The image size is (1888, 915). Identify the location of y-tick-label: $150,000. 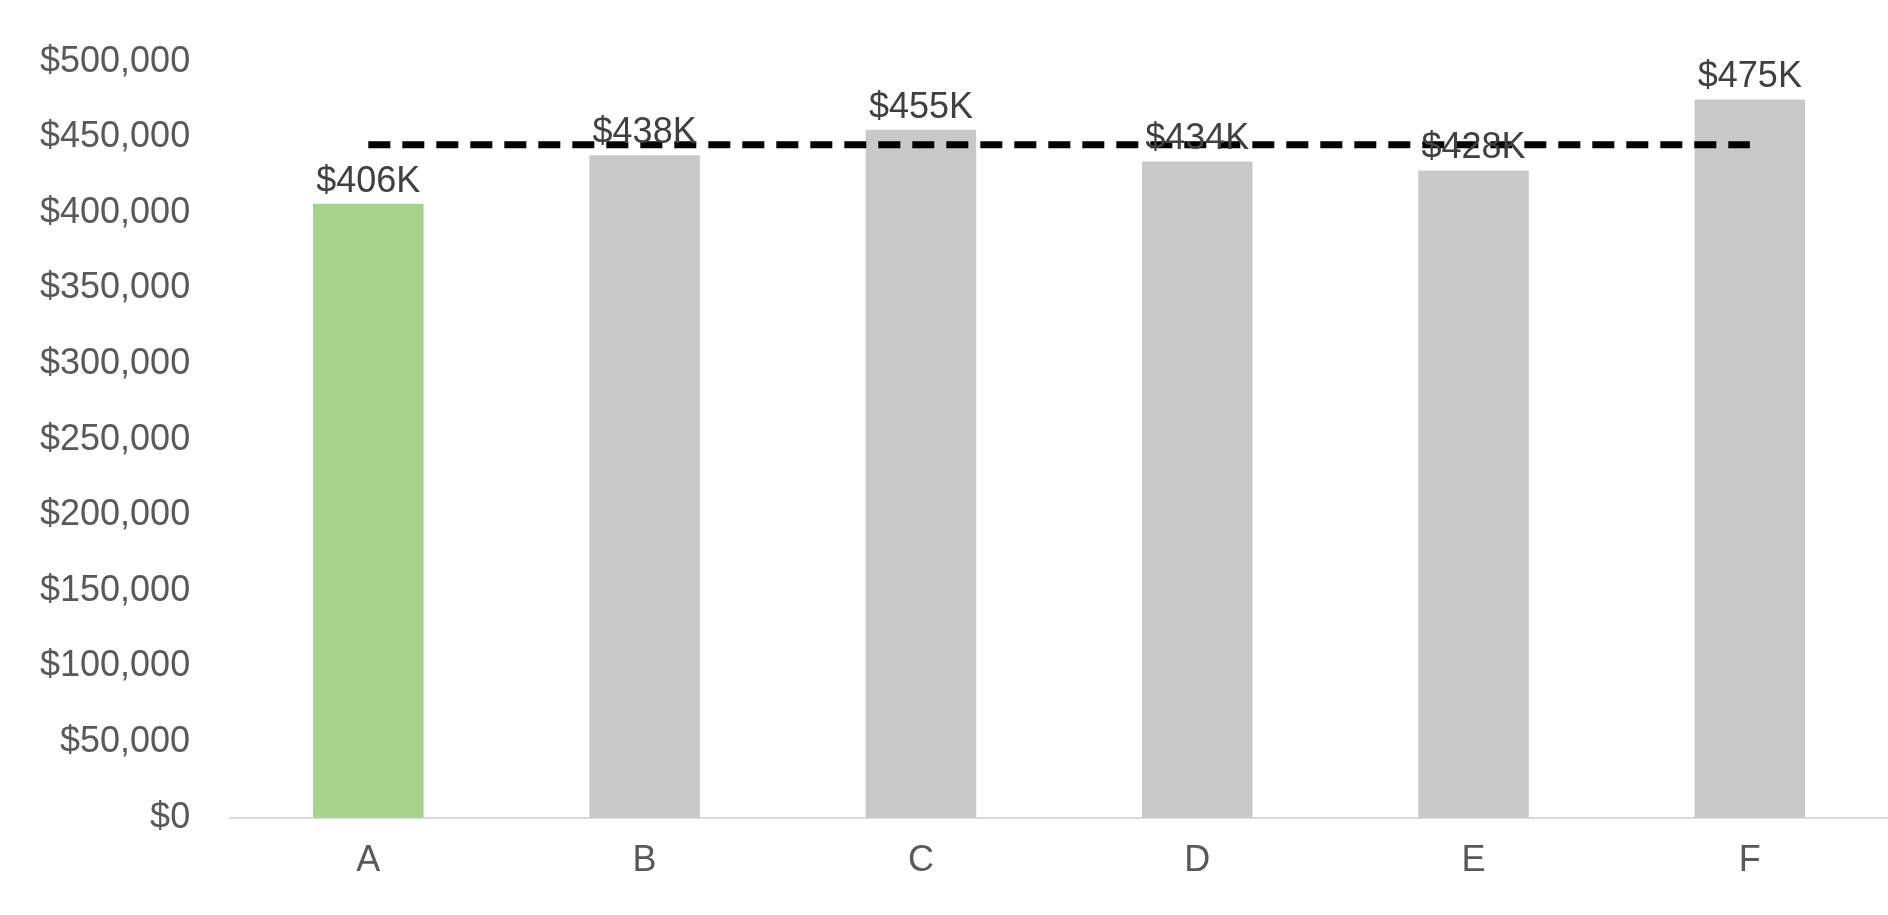
(115, 588).